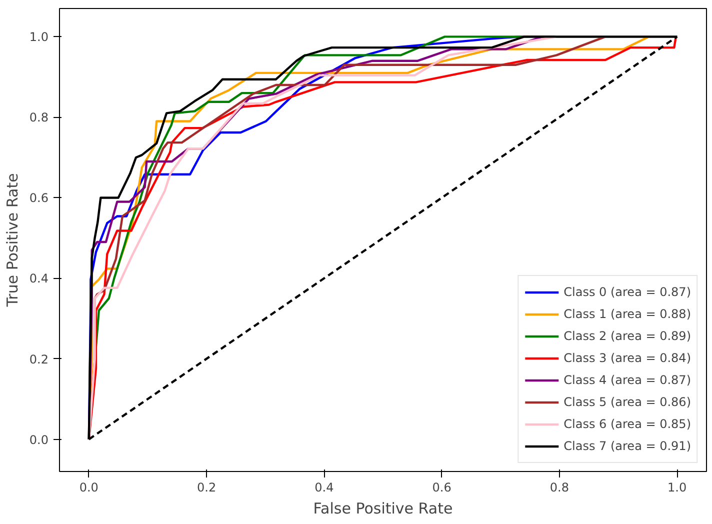 This screenshot has height=524, width=712. Describe the element at coordinates (442, 487) in the screenshot. I see `x-tick-label: 0.6` at that location.